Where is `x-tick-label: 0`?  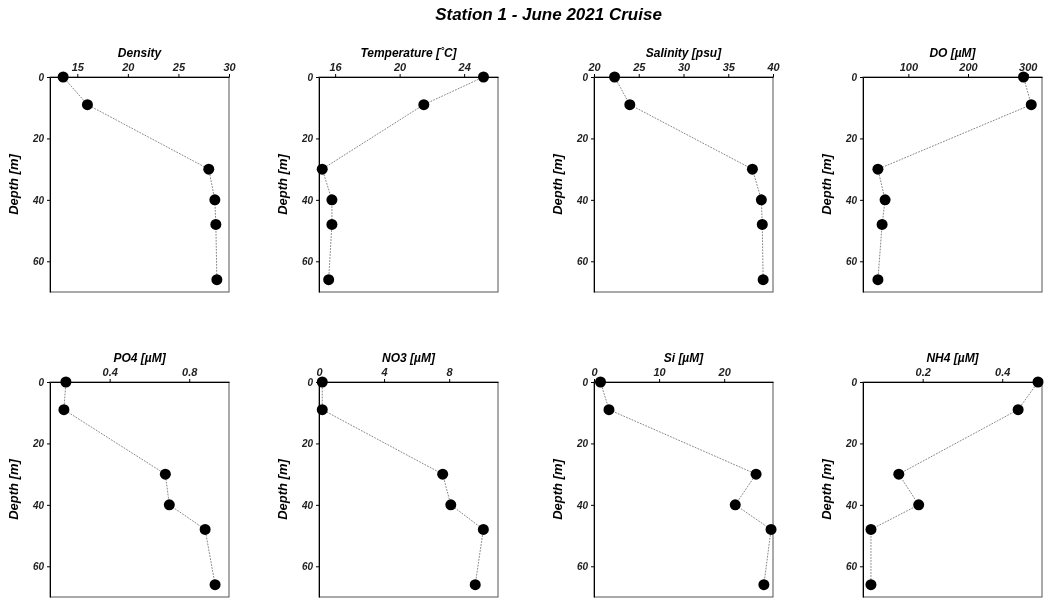
x-tick-label: 0 is located at coordinates (320, 372).